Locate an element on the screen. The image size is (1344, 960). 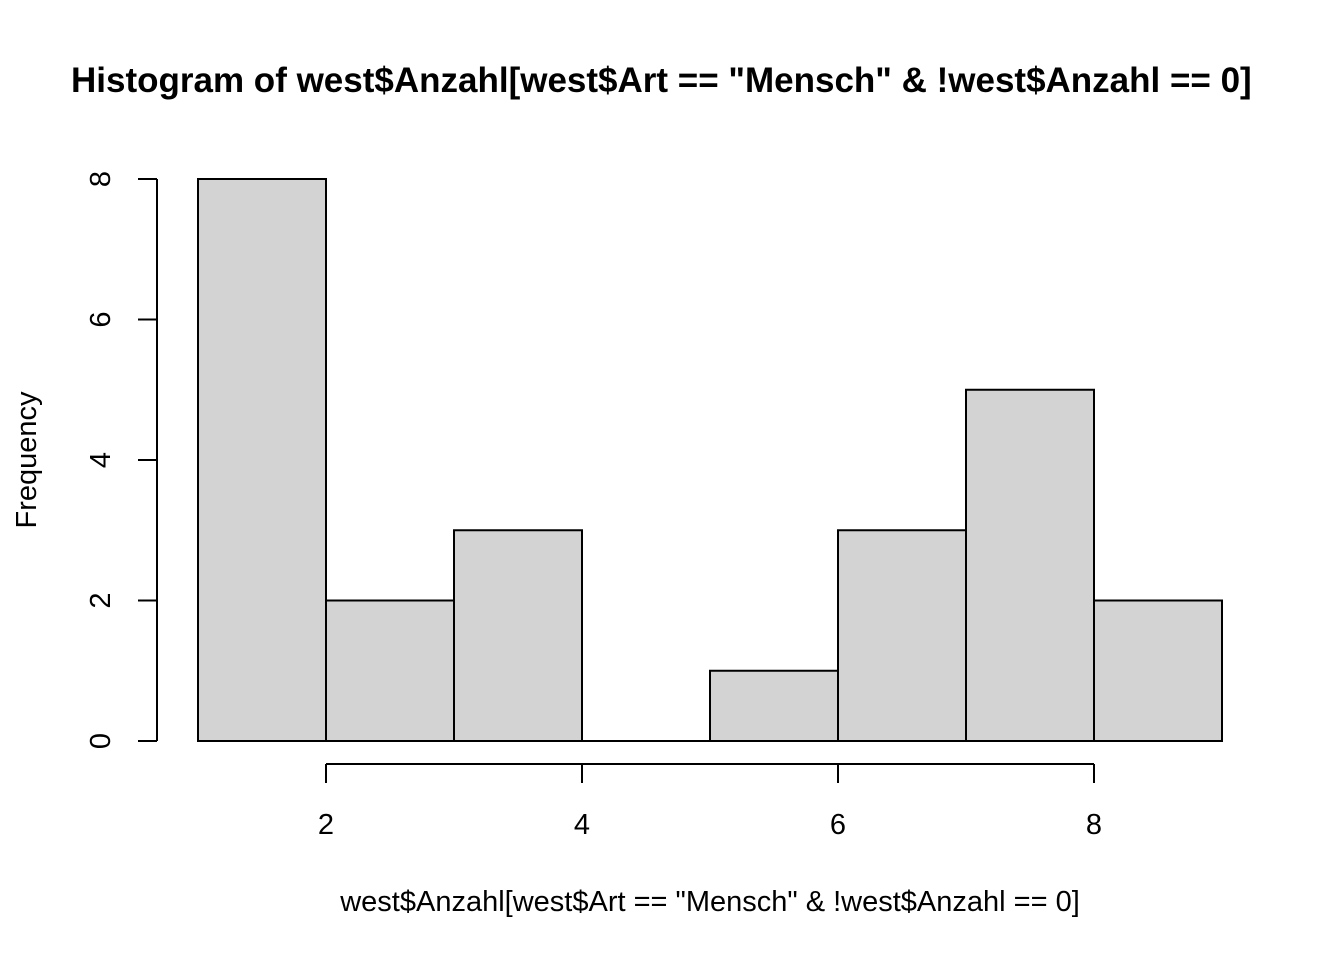
x-tick-label: 4 is located at coordinates (582, 825).